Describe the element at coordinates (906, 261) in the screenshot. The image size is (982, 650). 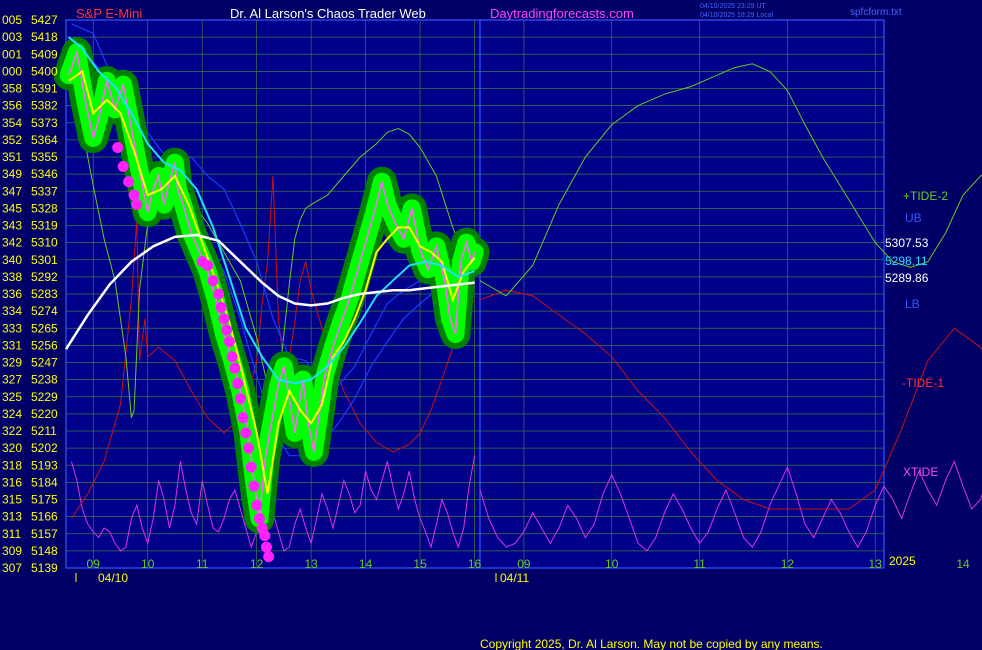
I see `mid-value: 5298.11` at that location.